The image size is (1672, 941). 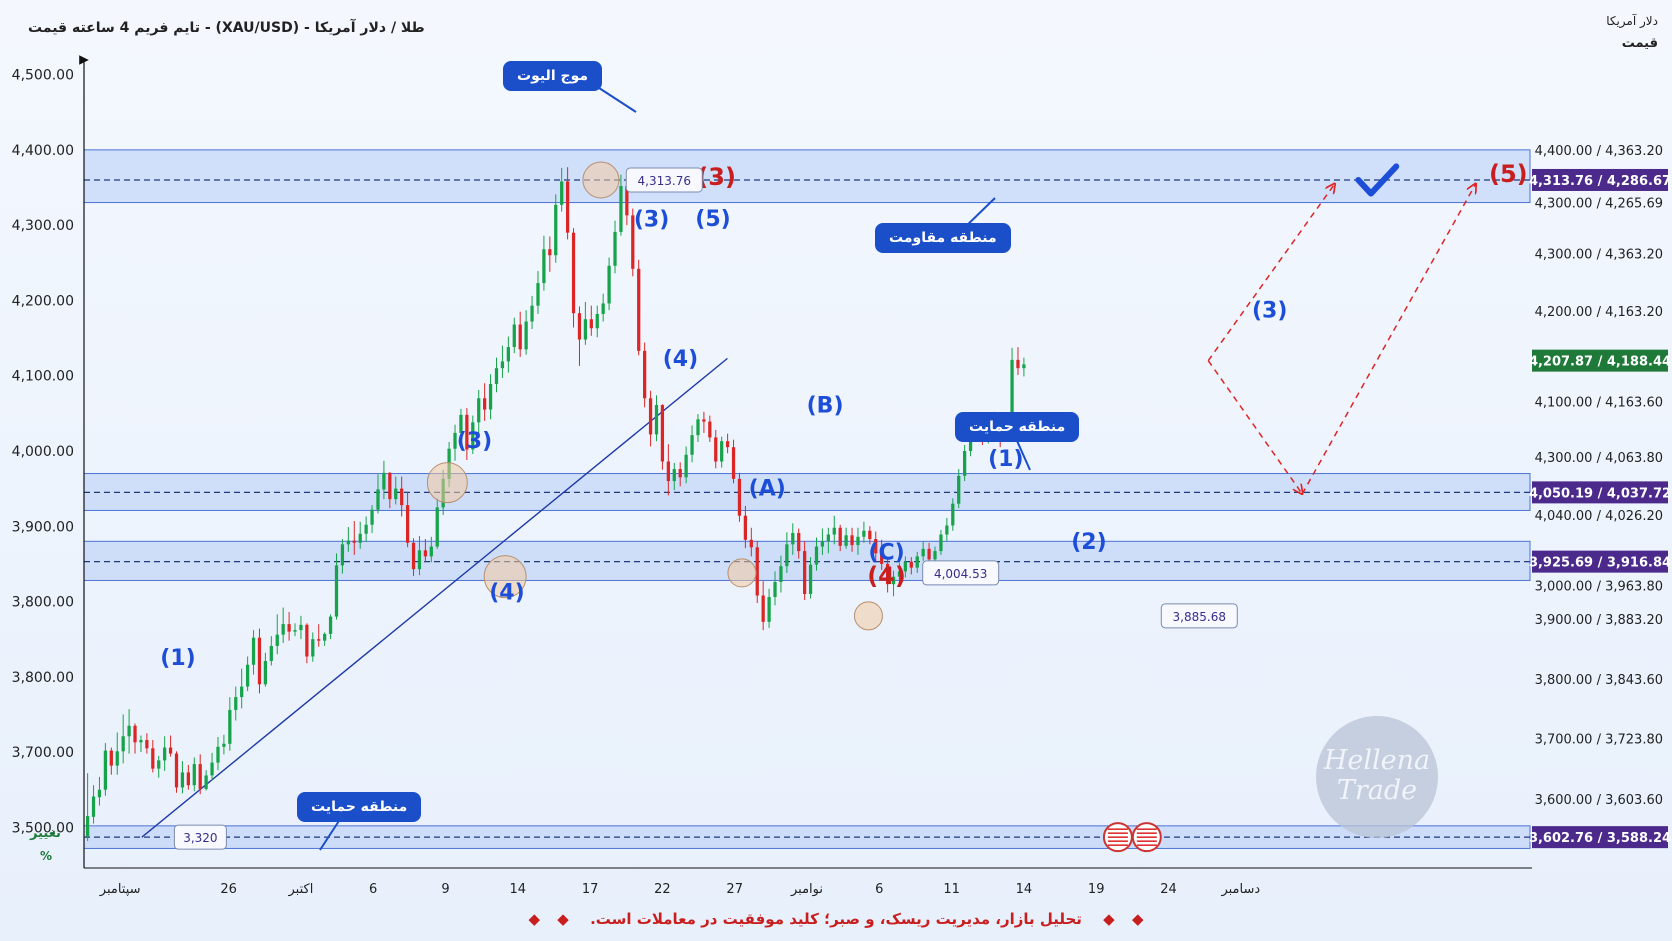 I want to click on wave-label: (C), so click(x=886, y=552).